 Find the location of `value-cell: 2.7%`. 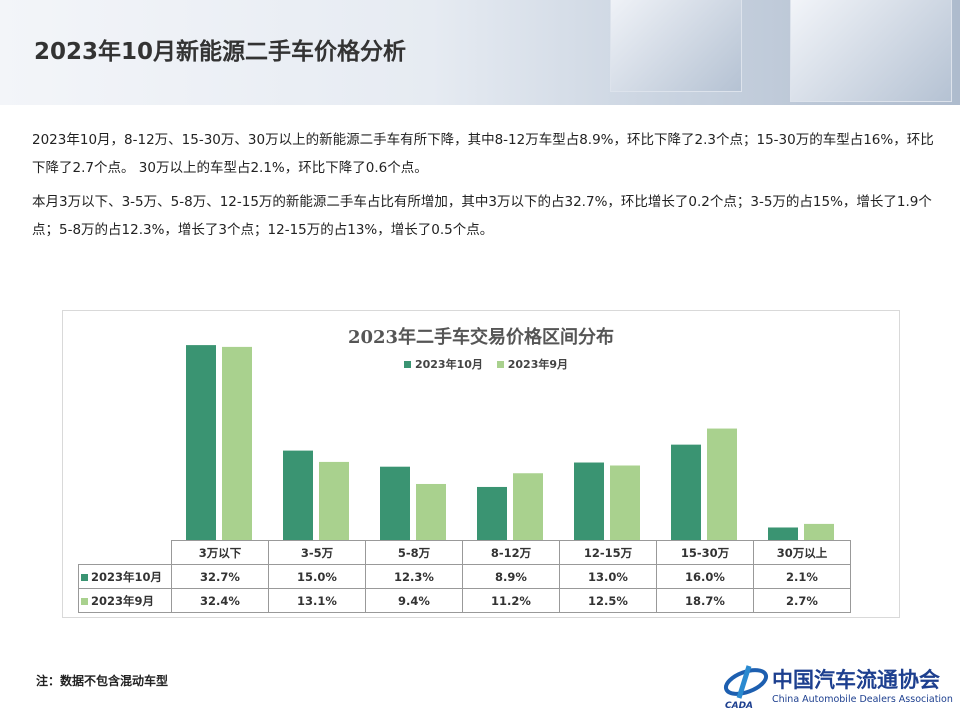

value-cell: 2.7% is located at coordinates (802, 600).